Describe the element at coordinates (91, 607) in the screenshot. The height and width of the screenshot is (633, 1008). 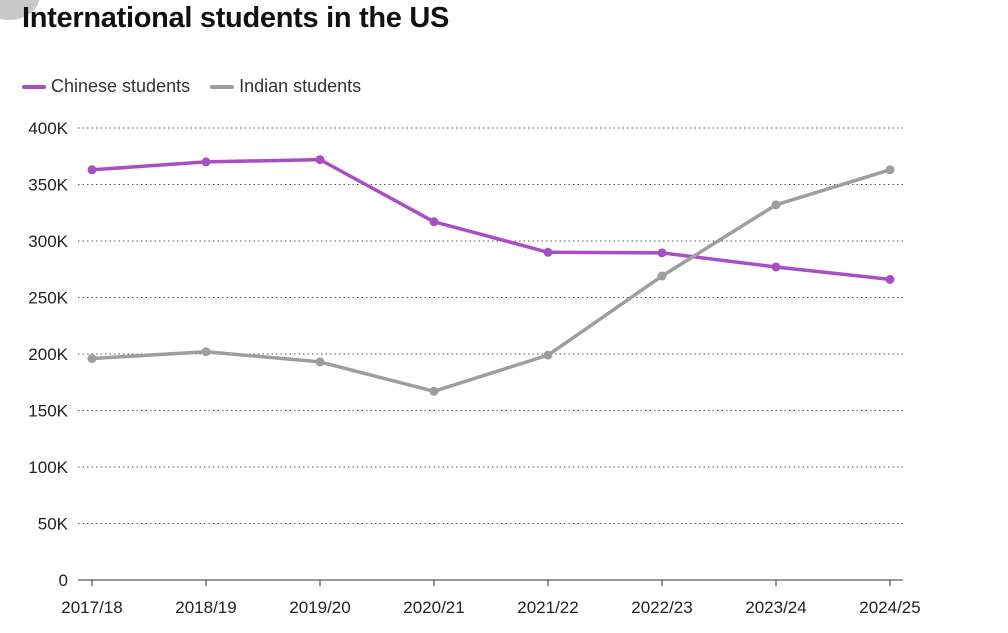
I see `x-tick-label: 2017/18` at that location.